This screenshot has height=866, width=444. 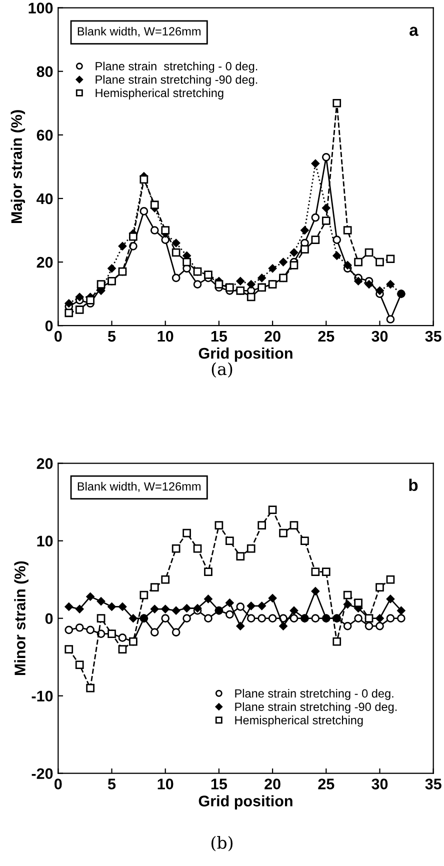 I want to click on y-axis-title: Minor strain (%), so click(x=21, y=618).